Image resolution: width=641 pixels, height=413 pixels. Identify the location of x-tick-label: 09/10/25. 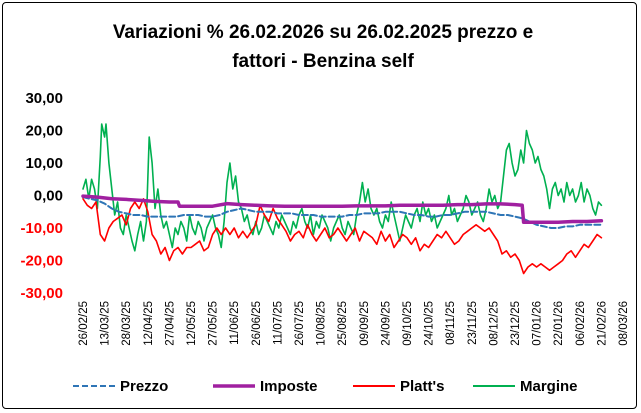
(408, 323).